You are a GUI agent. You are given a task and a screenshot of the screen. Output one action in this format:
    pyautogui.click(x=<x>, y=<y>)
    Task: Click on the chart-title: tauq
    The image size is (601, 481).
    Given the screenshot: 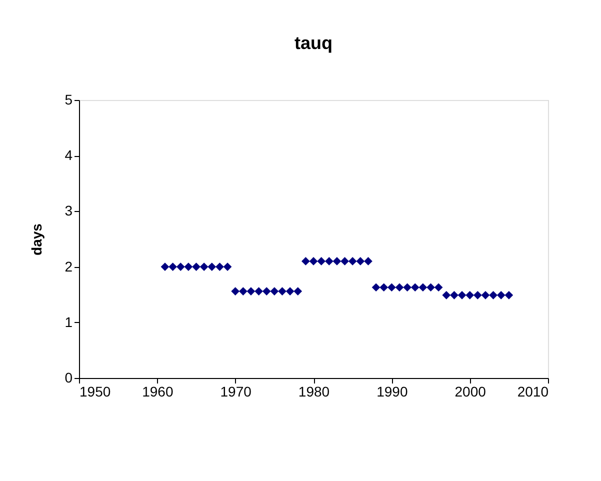 What is the action you would take?
    pyautogui.click(x=313, y=43)
    